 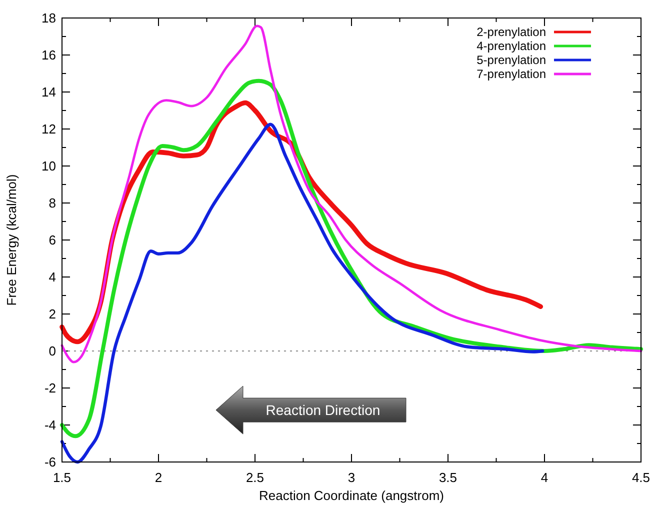 I want to click on legend-label: 7-prenylation, so click(x=511, y=74).